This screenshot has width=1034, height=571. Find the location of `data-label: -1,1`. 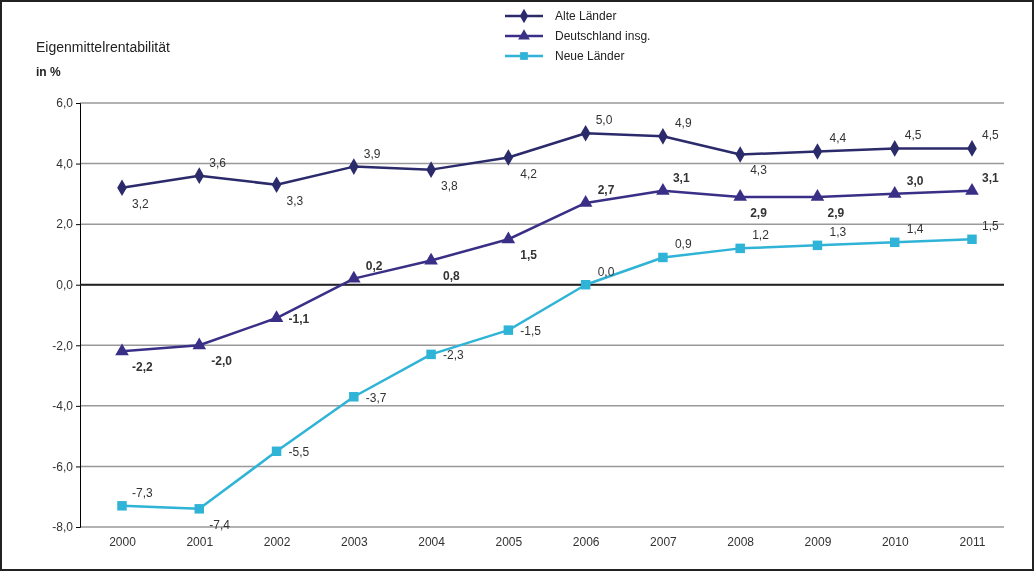

data-label: -1,1 is located at coordinates (299, 319).